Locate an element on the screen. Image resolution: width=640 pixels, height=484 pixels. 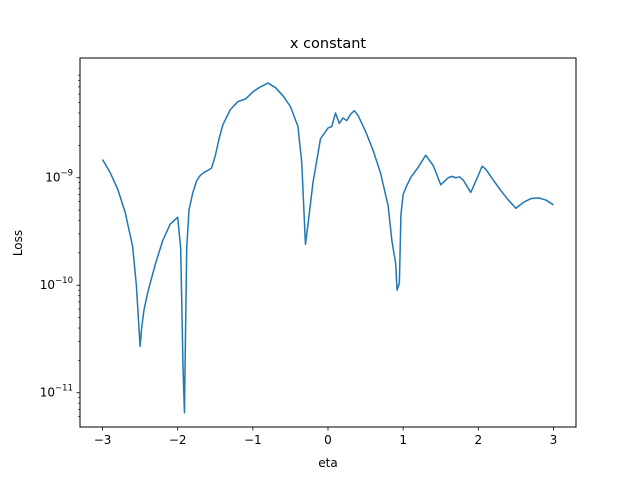
x-axis-label: eta is located at coordinates (327, 463).